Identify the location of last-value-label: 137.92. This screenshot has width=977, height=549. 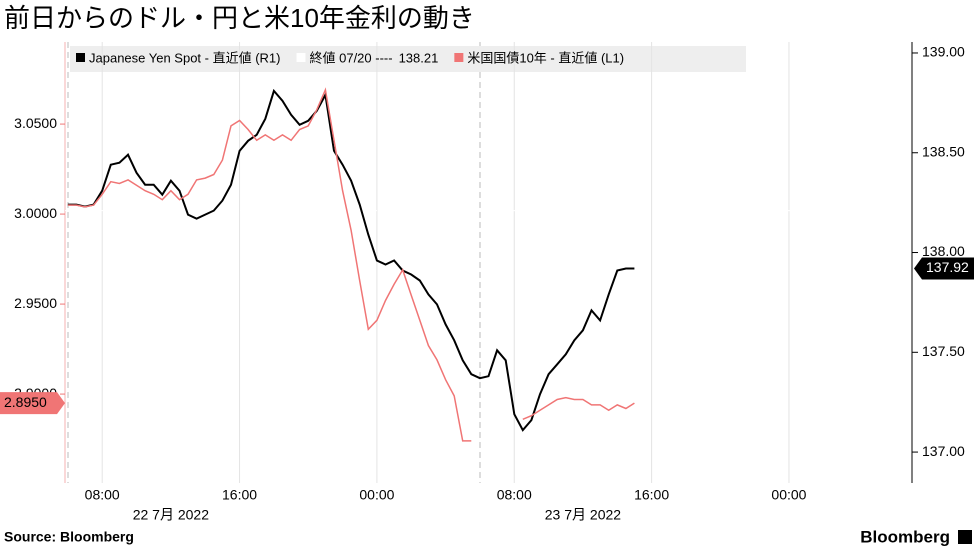
(947, 267).